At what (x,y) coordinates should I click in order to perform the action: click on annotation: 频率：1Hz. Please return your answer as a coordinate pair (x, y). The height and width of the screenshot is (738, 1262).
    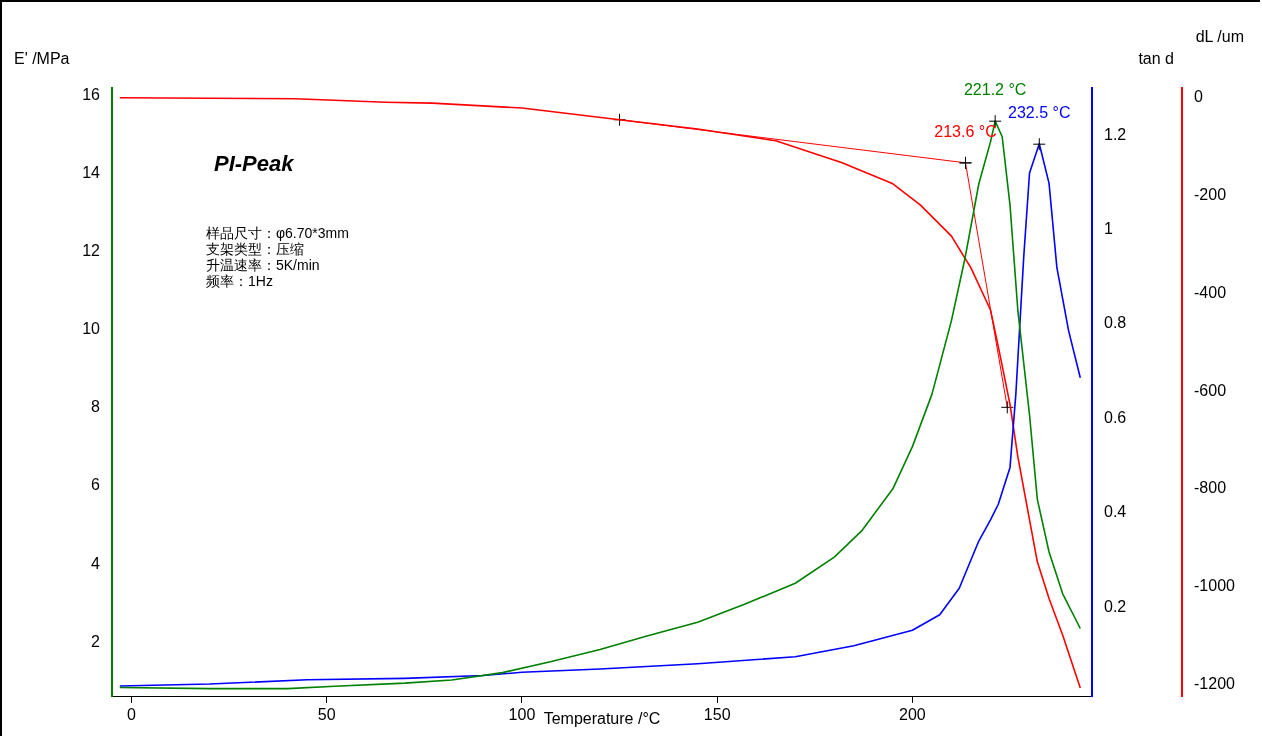
    Looking at the image, I should click on (239, 281).